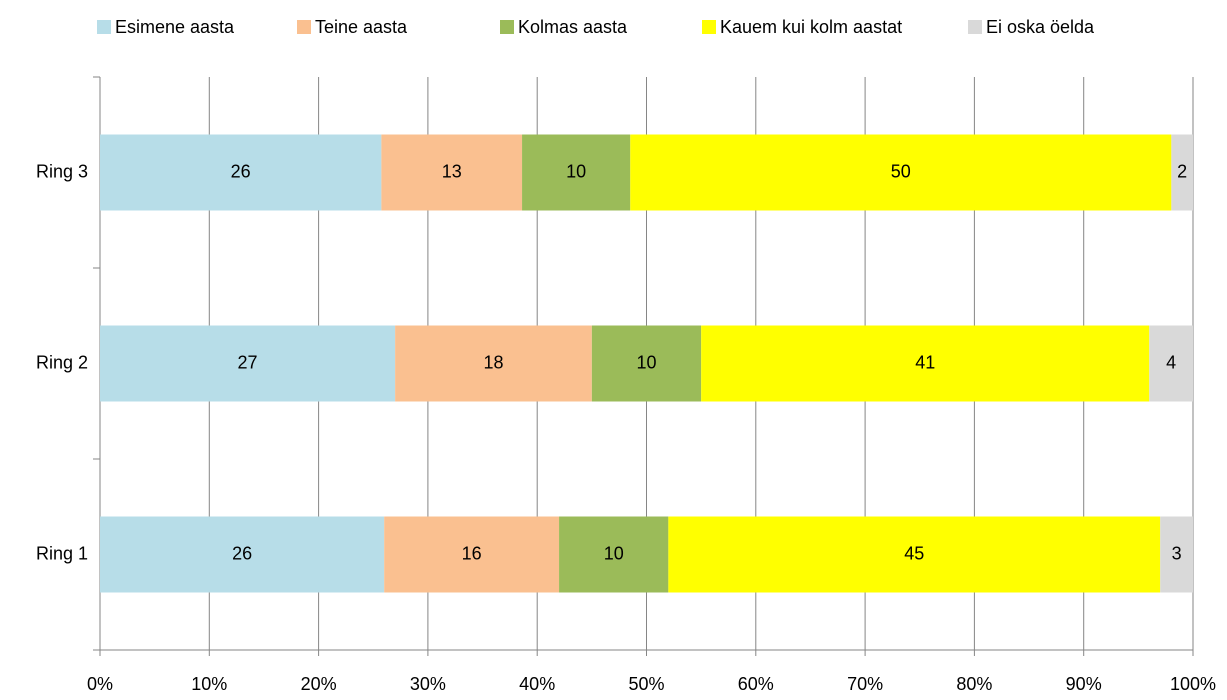 This screenshot has width=1227, height=700. What do you see at coordinates (175, 27) in the screenshot?
I see `legend-label: Esimene aasta` at bounding box center [175, 27].